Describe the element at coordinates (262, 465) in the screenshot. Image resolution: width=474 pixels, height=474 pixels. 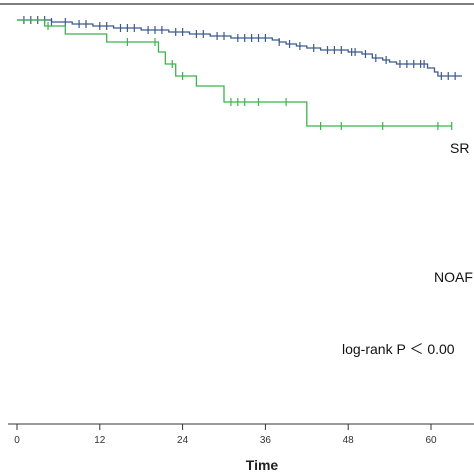
I see `x-axis-title: Time` at that location.